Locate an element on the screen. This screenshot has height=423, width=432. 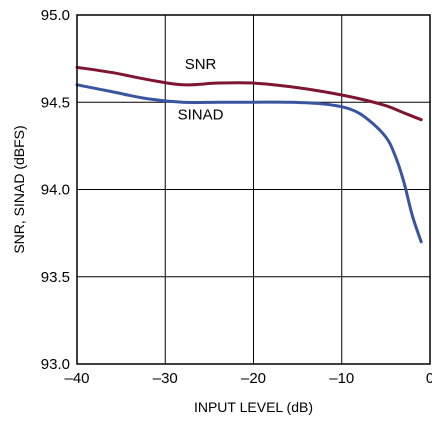
y-tick-label: 94.5 is located at coordinates (55, 102).